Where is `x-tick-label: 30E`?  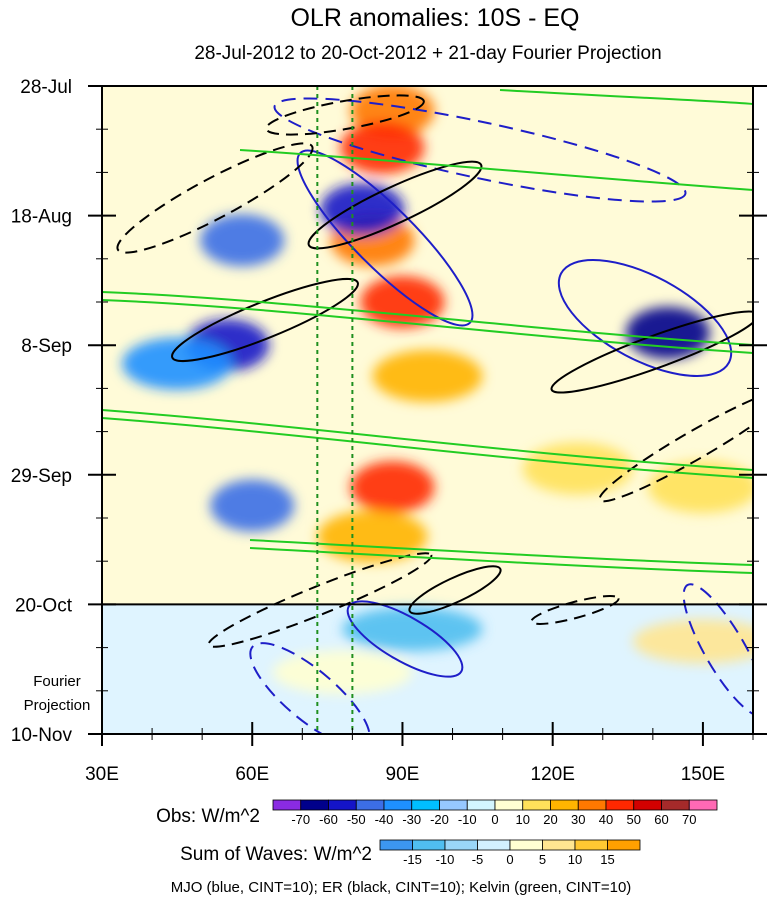
x-tick-label: 30E is located at coordinates (102, 774).